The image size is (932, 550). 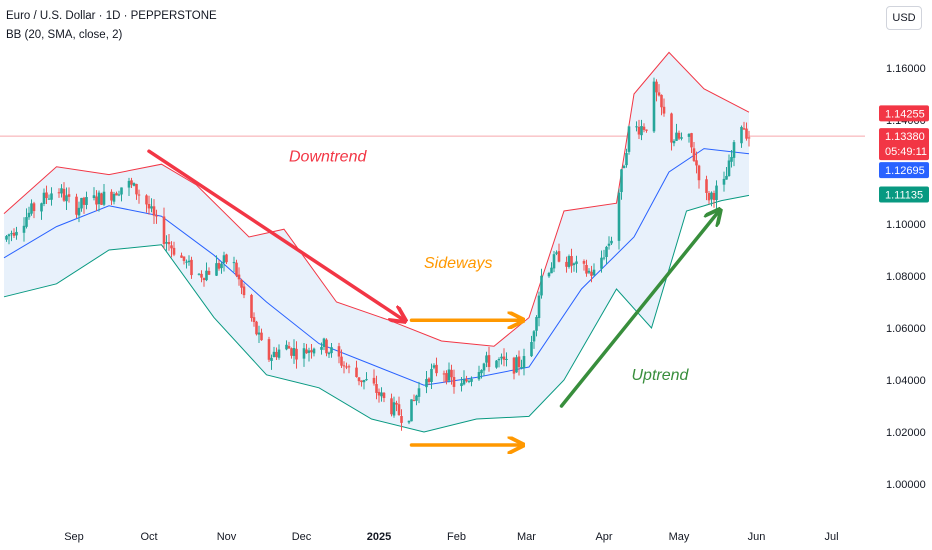 I want to click on price-badge: 1.14255, so click(x=904, y=113).